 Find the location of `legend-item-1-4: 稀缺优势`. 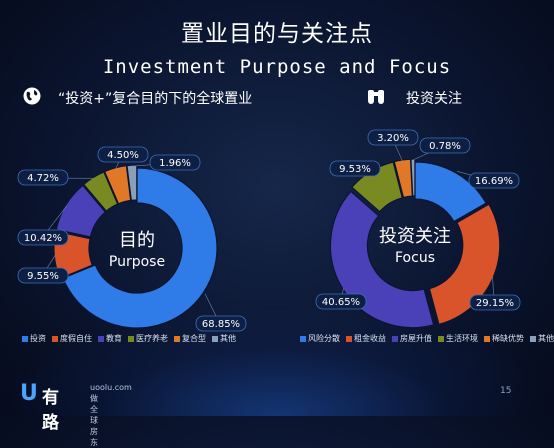

legend-item-1-4: 稀缺优势 is located at coordinates (504, 338).